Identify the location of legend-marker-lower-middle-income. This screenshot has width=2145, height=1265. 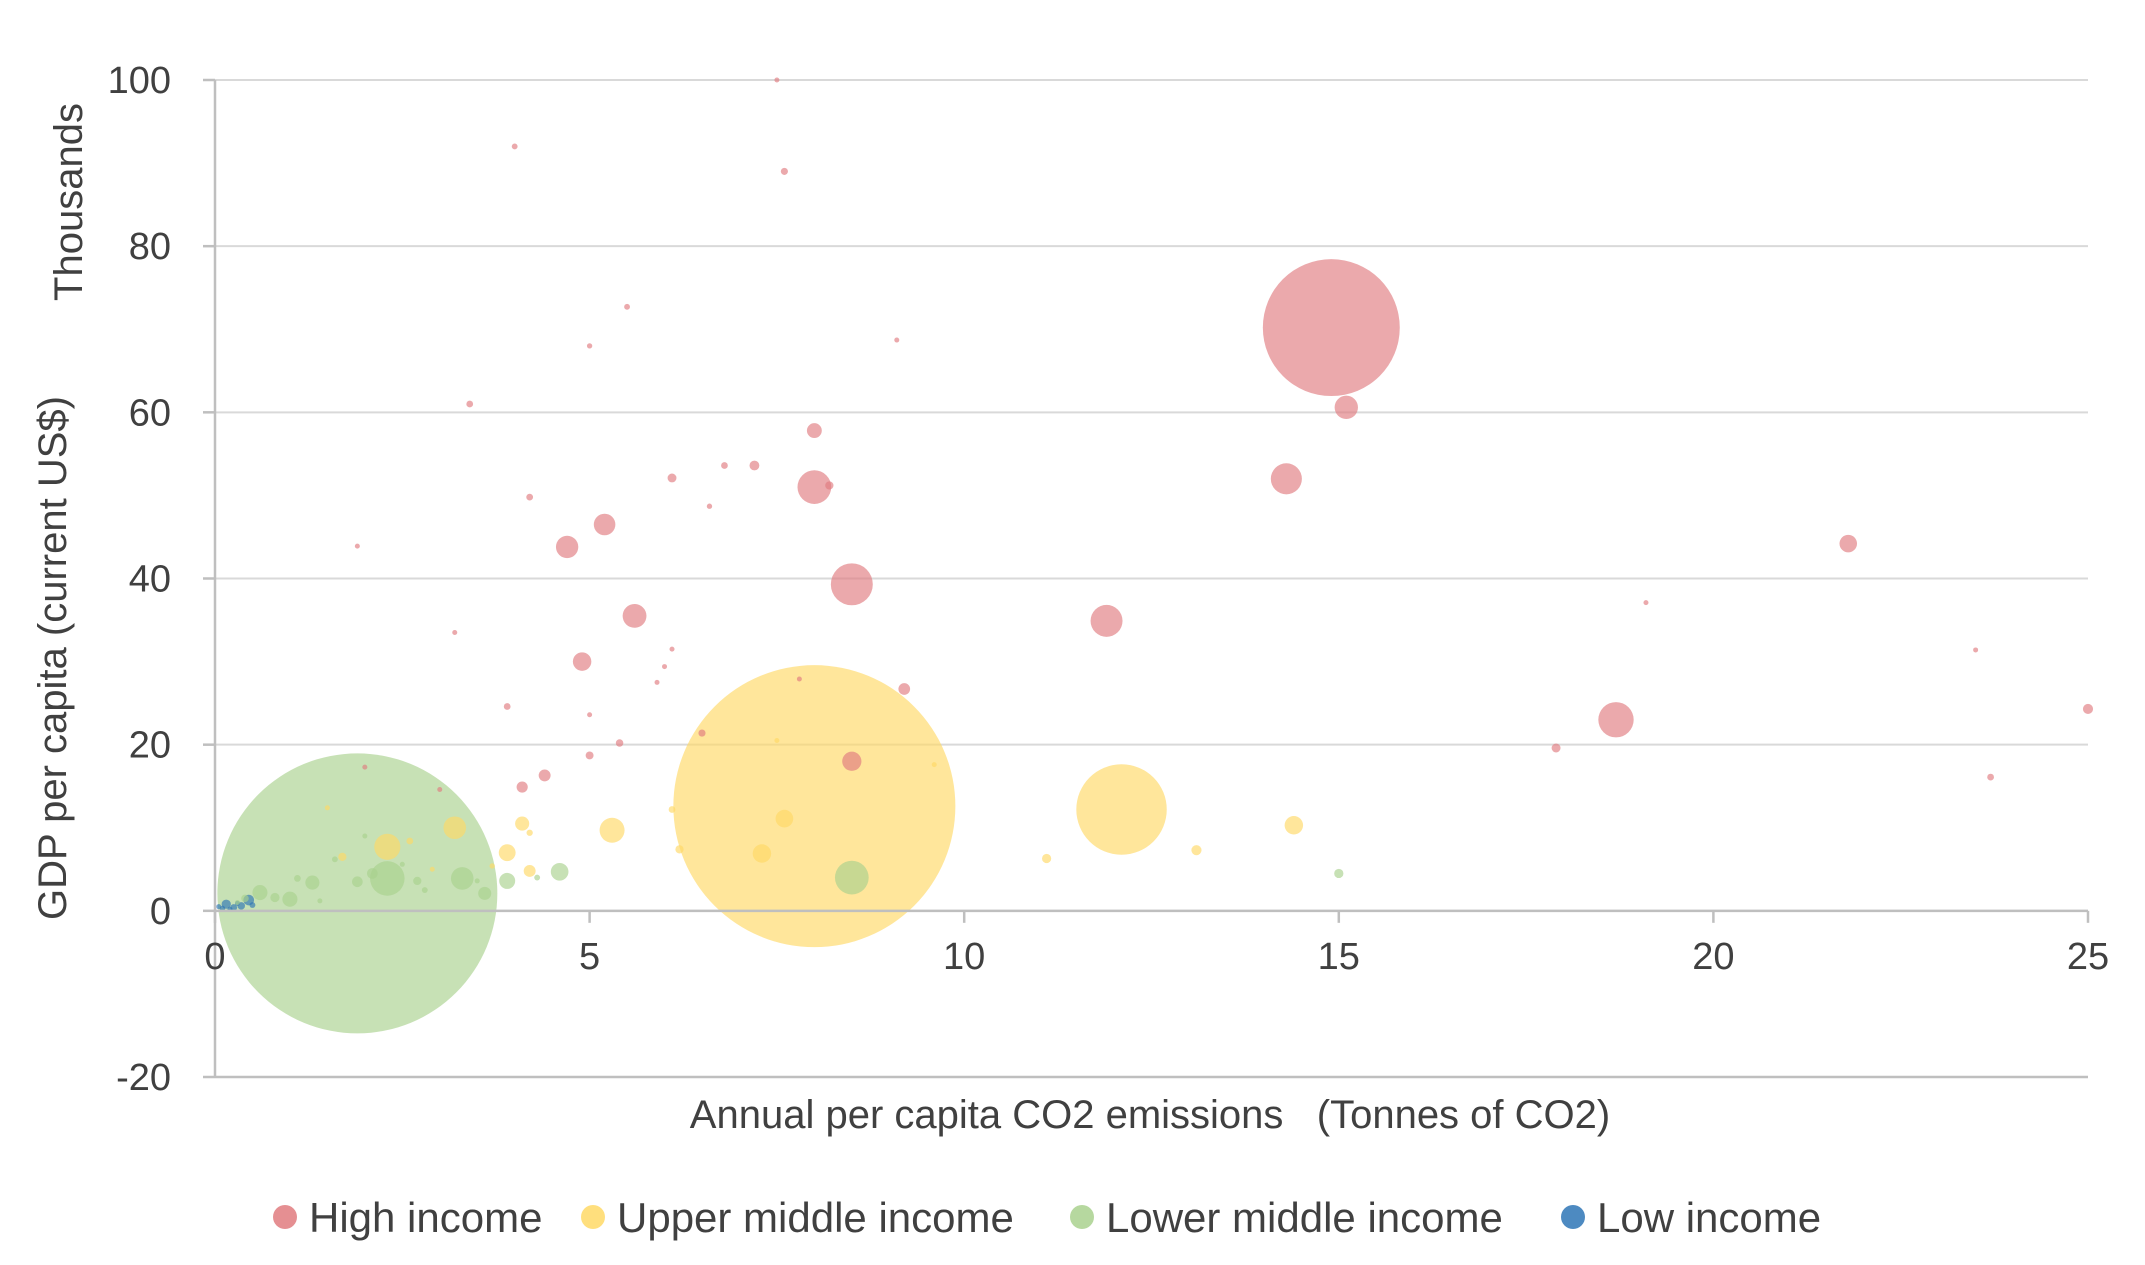
(1082, 1217).